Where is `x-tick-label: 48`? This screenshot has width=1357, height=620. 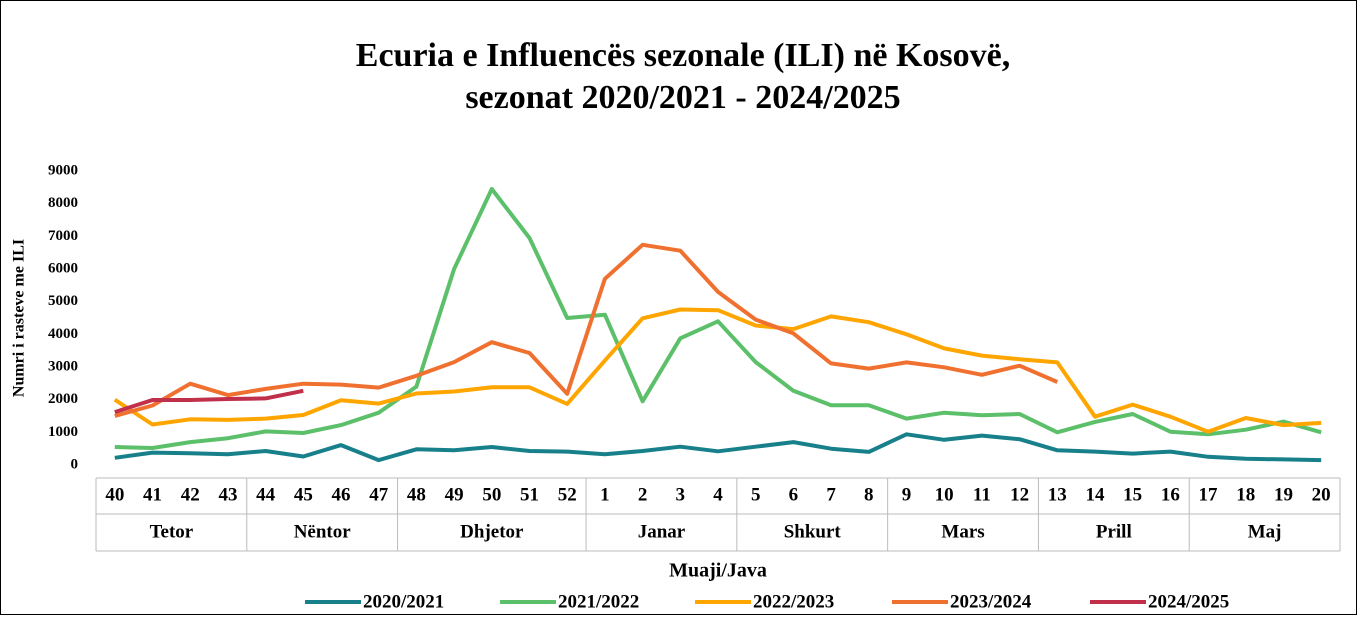 x-tick-label: 48 is located at coordinates (416, 494).